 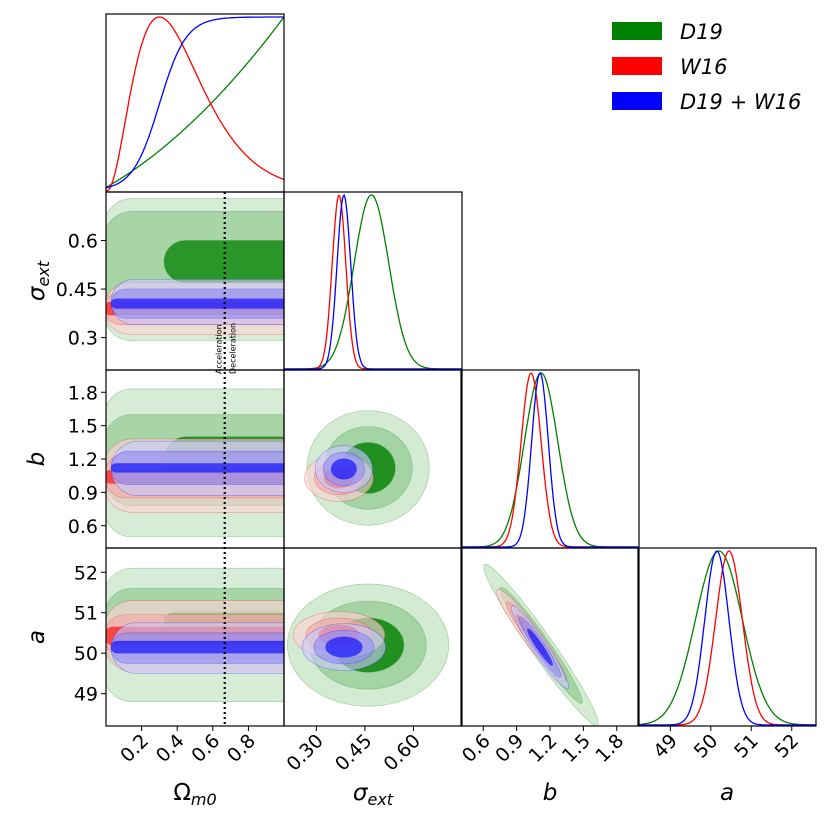 I want to click on xtick-label-om-1: 0.4, so click(x=170, y=748).